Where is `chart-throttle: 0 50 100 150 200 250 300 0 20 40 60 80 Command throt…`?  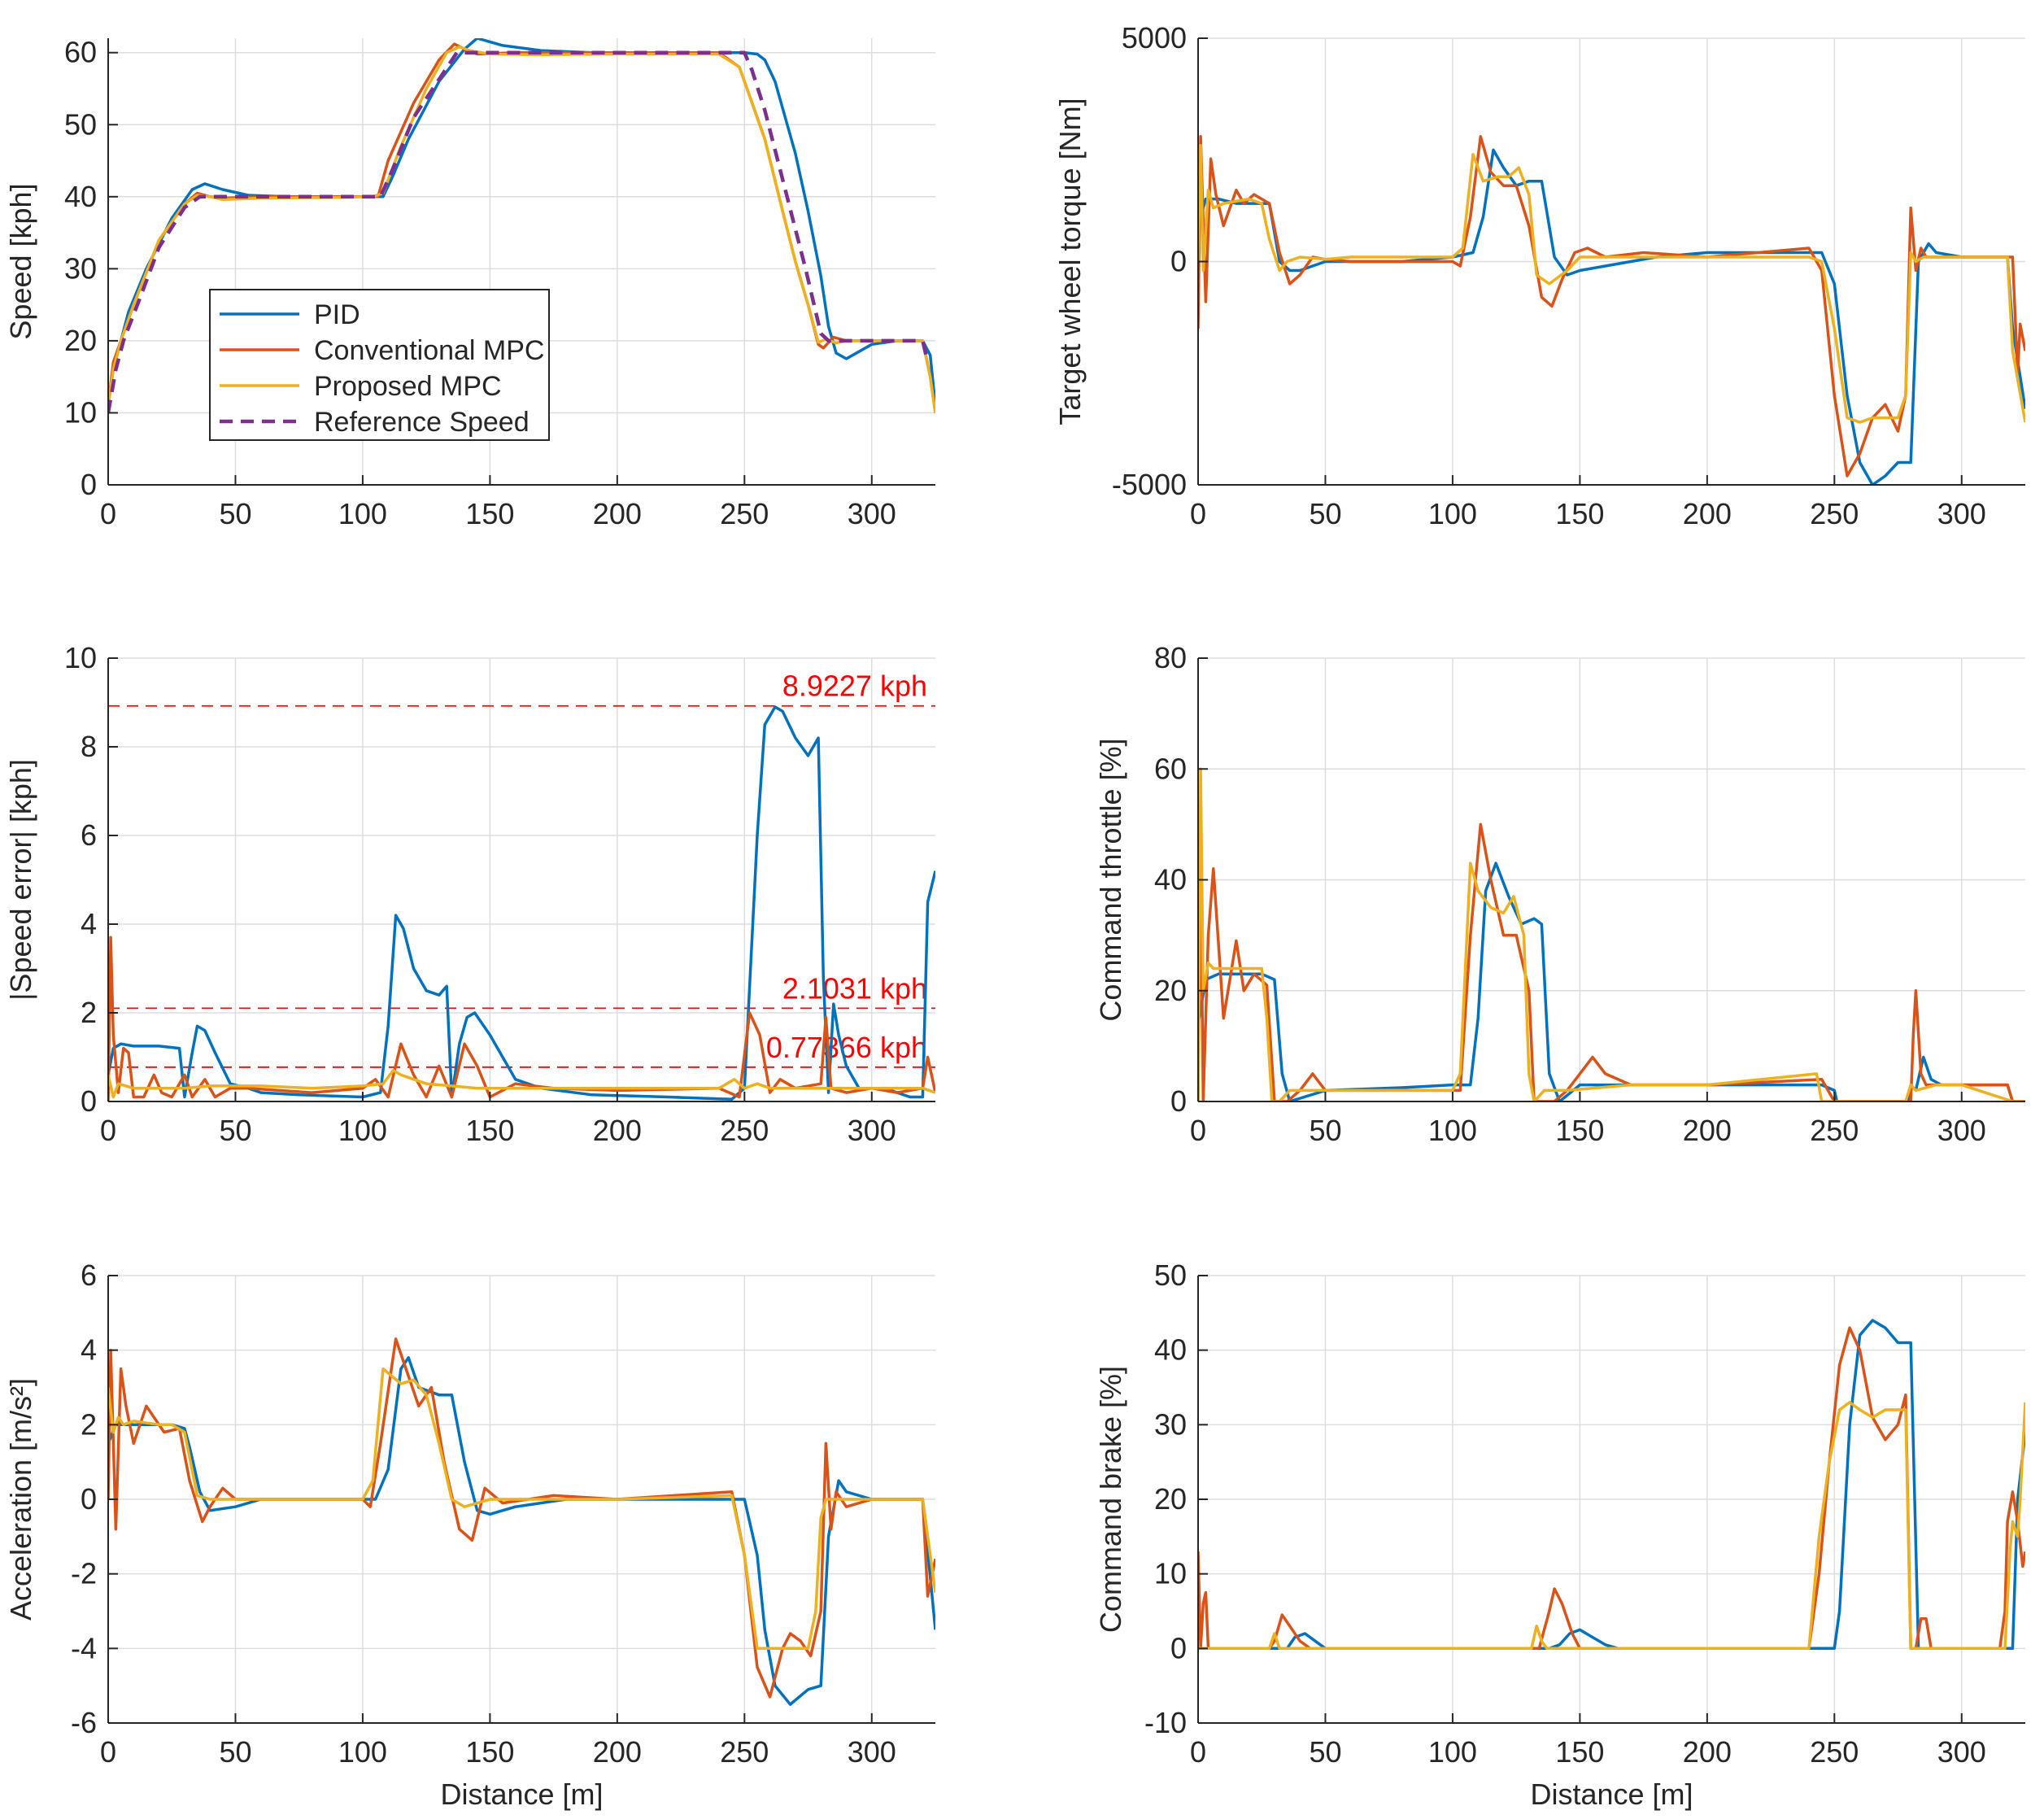
chart-throttle: 0 50 100 150 200 250 300 0 20 40 60 80 Command throt… is located at coordinates (1559, 894).